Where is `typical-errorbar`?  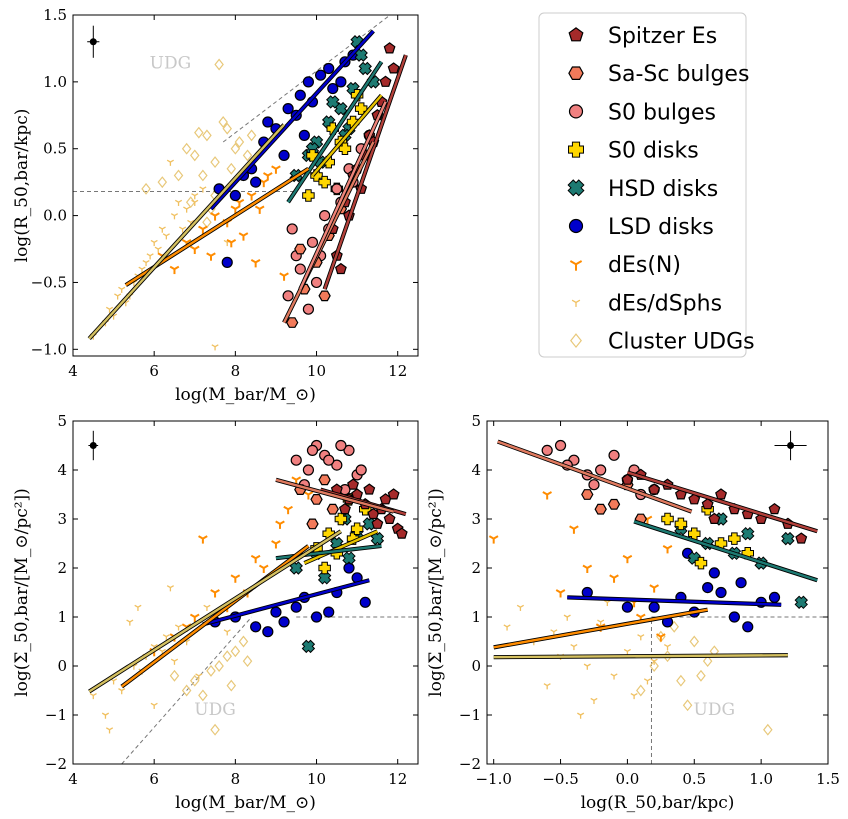 typical-errorbar is located at coordinates (93, 41).